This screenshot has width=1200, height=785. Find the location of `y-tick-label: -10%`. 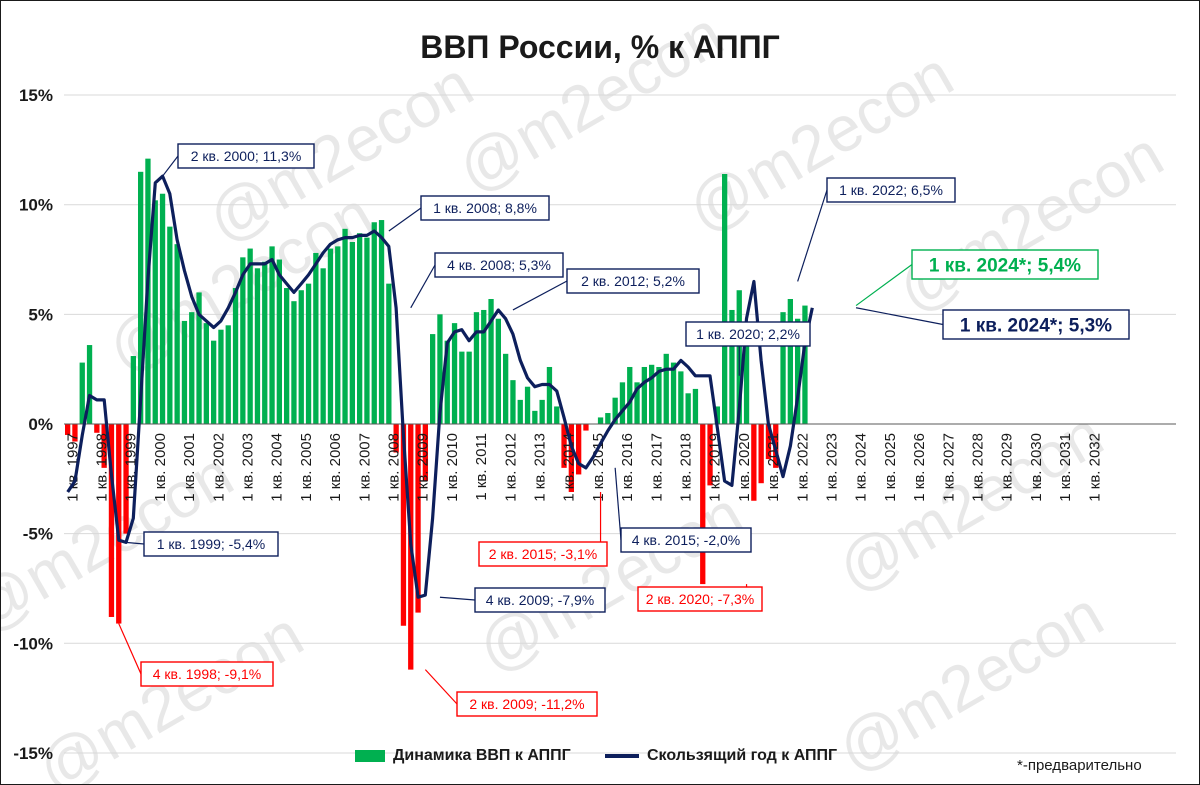

y-tick-label: -10% is located at coordinates (33, 643).